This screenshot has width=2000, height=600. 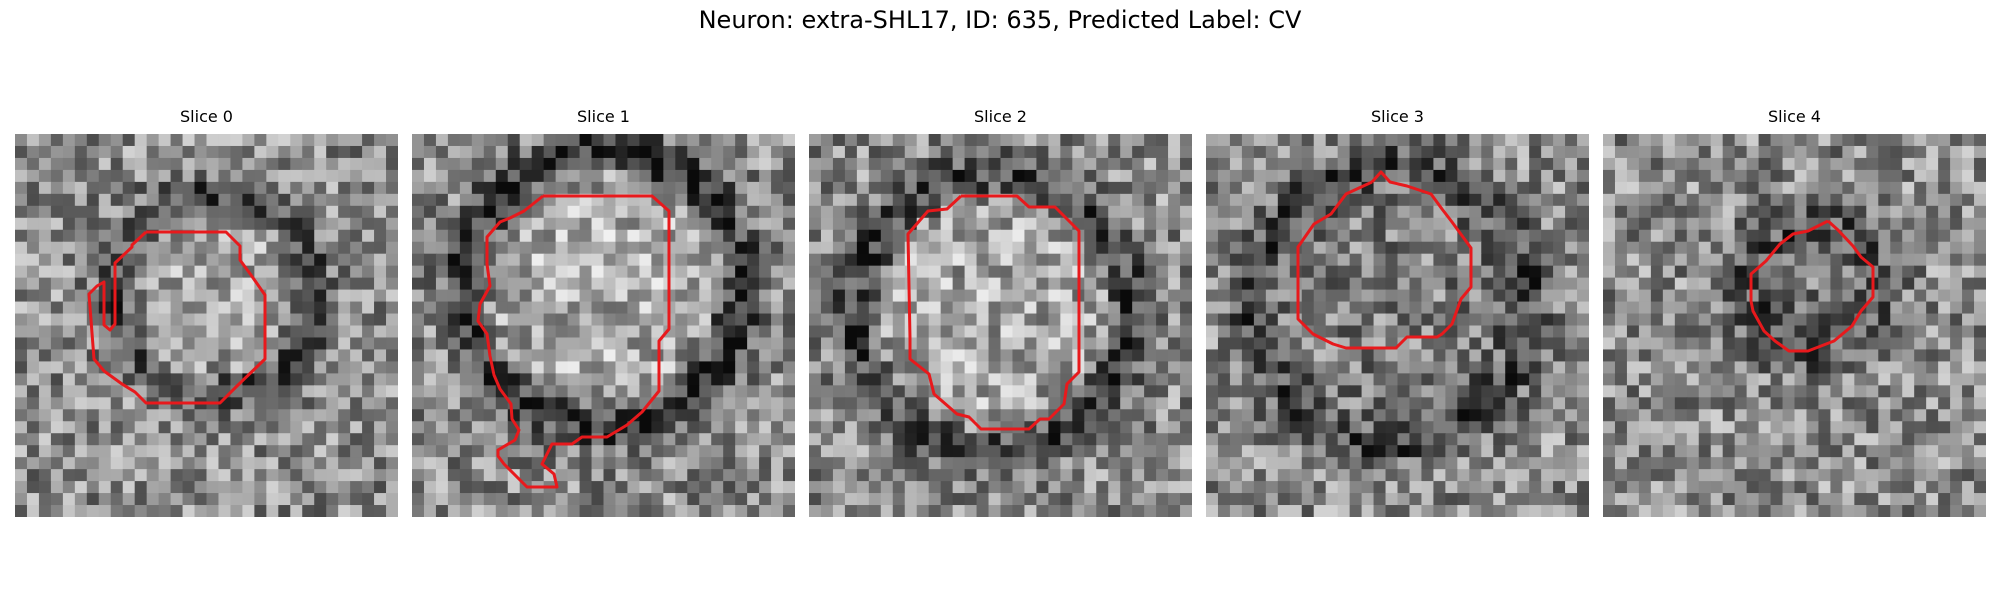 I want to click on slice-title-0: Slice 0, so click(x=206, y=116).